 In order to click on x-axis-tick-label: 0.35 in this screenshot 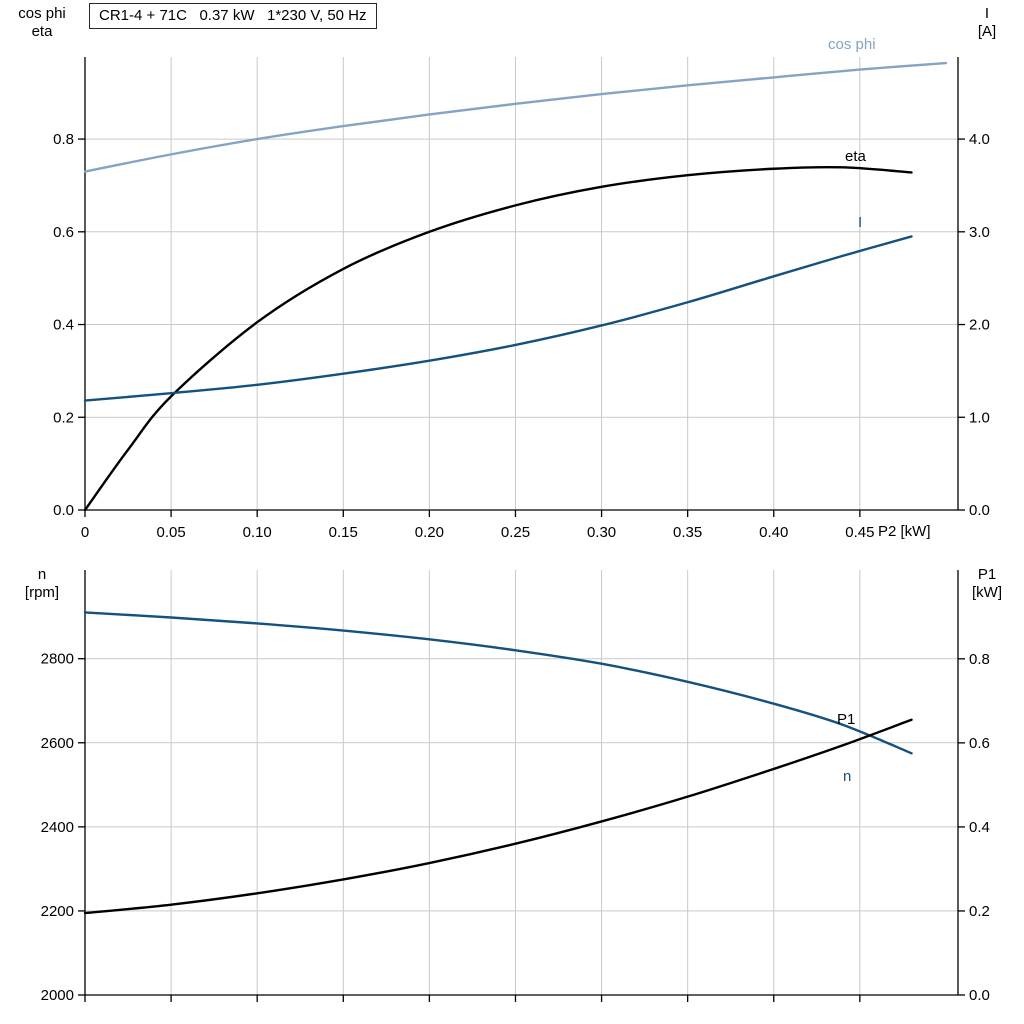, I will do `click(687, 532)`.